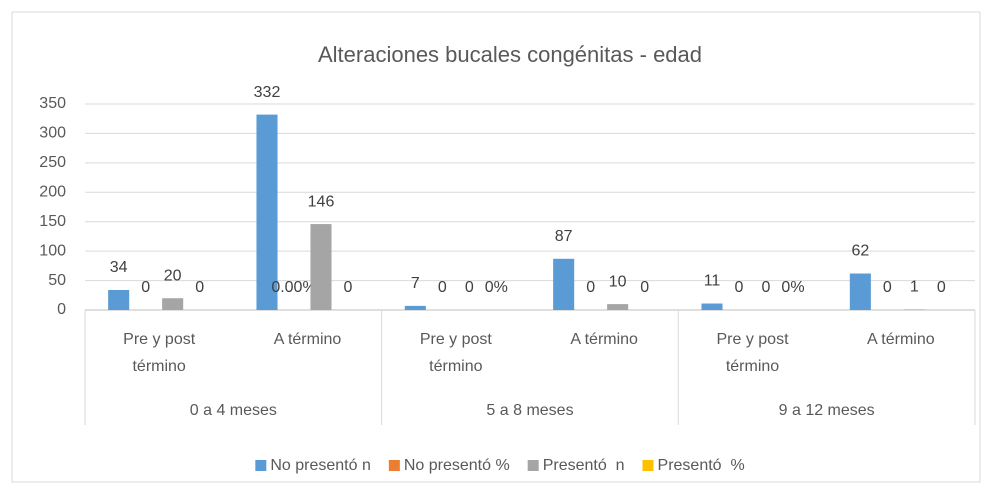 This screenshot has height=496, width=993. Describe the element at coordinates (293, 287) in the screenshot. I see `data-label: 0.00%` at that location.